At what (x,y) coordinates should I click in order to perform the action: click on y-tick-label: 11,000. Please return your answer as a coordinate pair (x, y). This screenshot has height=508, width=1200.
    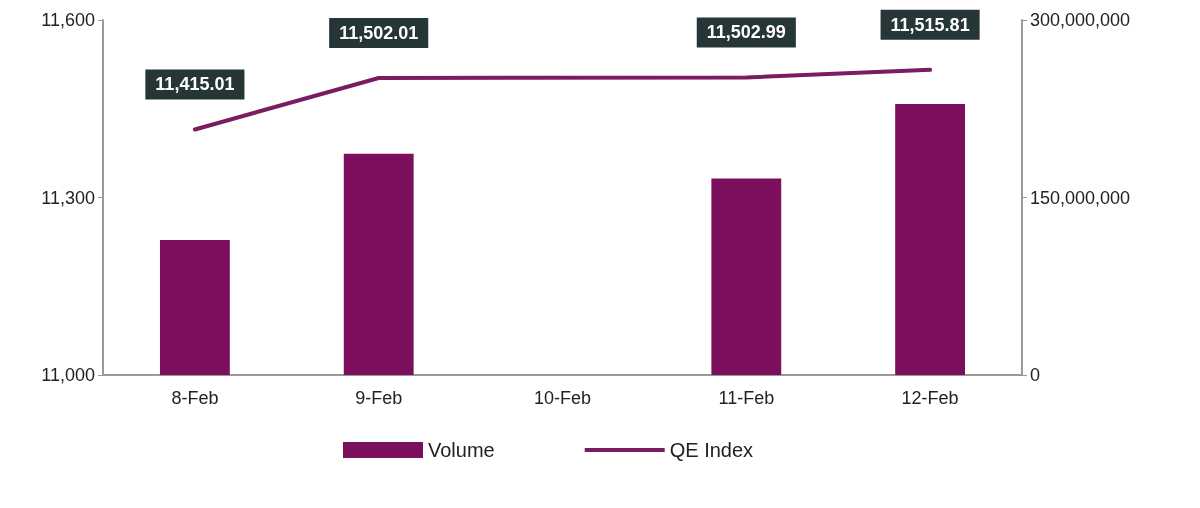
    Looking at the image, I should click on (68, 375).